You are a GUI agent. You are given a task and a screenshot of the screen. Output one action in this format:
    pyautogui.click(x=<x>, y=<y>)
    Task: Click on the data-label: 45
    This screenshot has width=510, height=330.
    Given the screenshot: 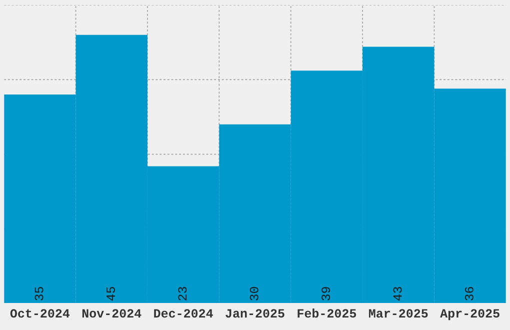 What is the action you would take?
    pyautogui.click(x=110, y=294)
    